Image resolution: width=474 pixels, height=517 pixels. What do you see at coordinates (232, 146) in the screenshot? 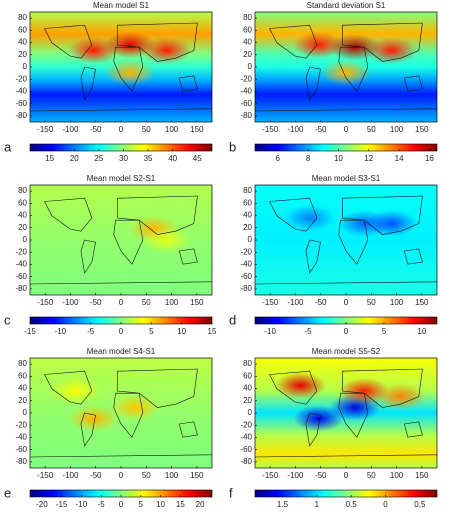
I see `panel-letter: b` at bounding box center [232, 146].